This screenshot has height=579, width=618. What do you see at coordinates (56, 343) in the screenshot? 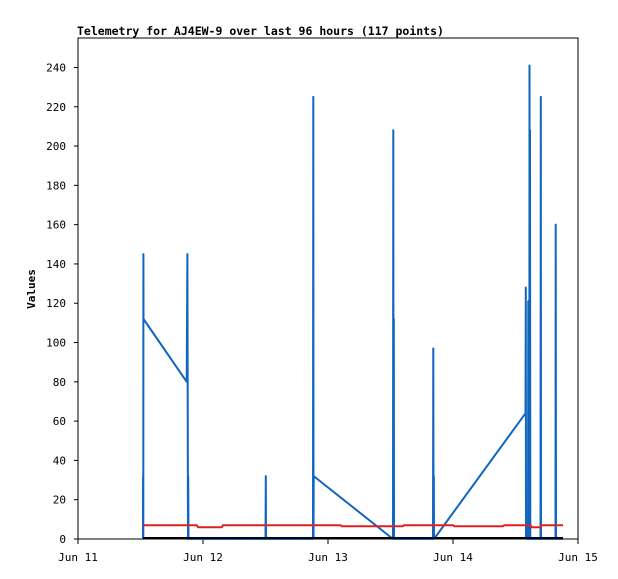
I see `y-tick-label: 100` at bounding box center [56, 343].